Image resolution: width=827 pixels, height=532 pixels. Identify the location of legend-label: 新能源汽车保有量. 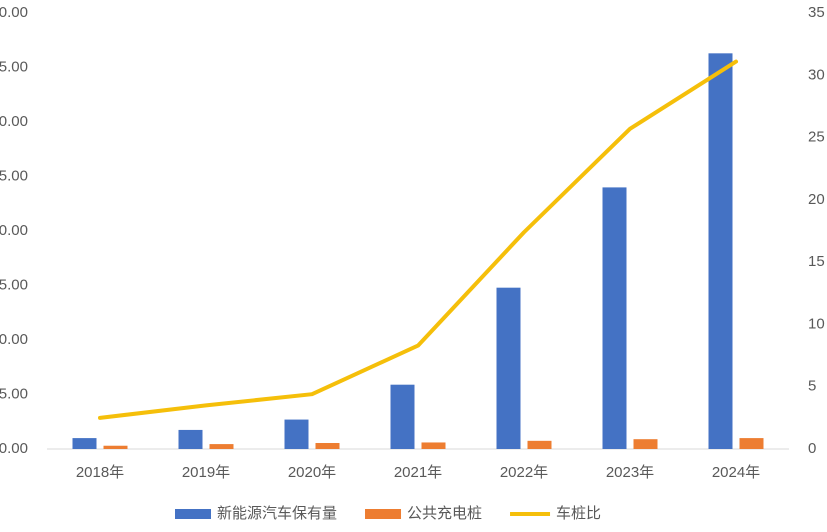
(277, 513).